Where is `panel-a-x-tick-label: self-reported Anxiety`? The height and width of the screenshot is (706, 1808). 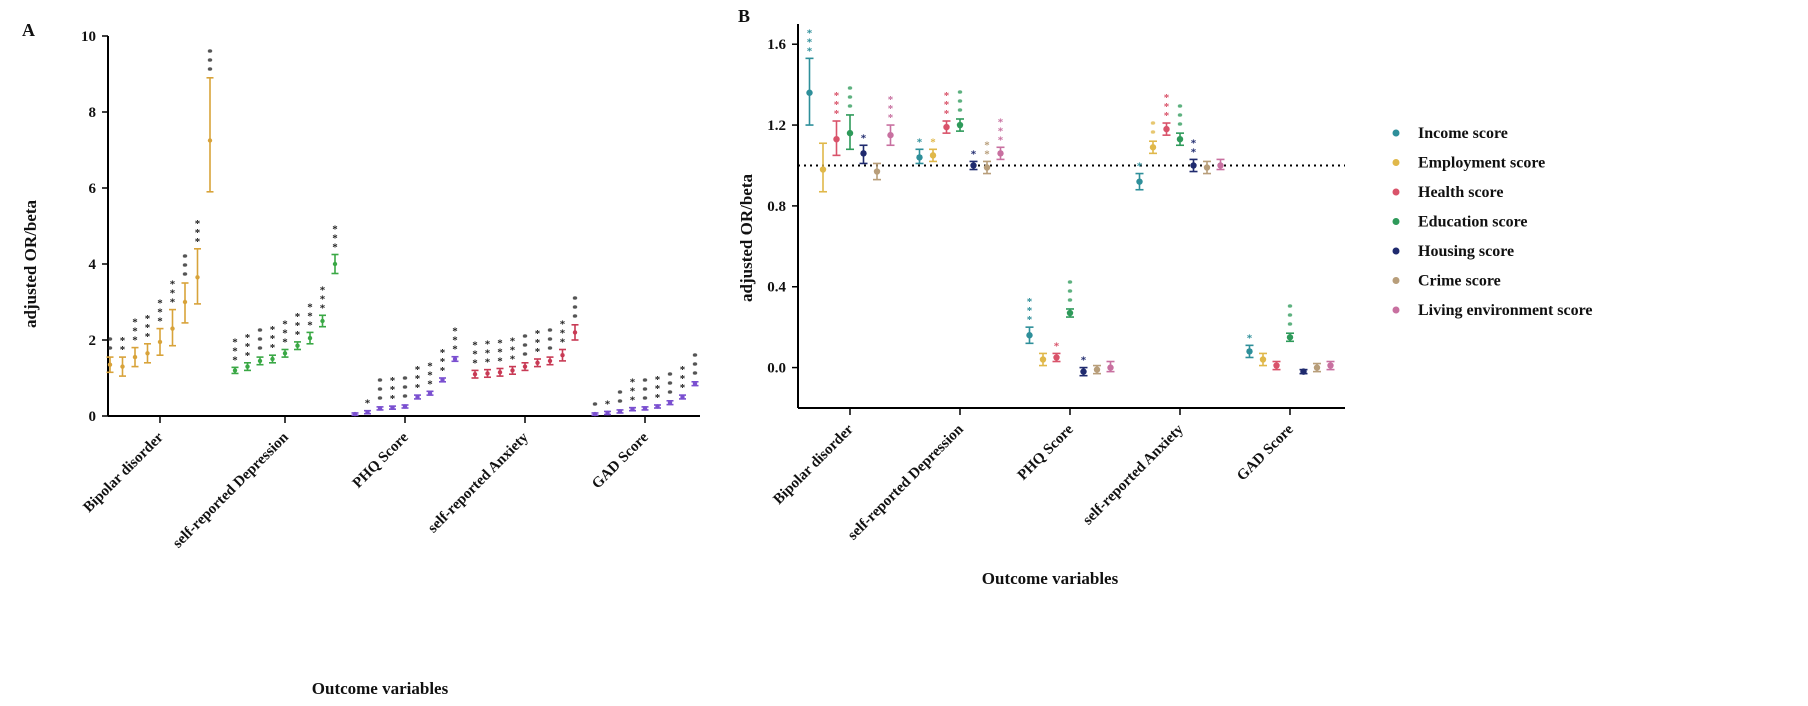
panel-a-x-tick-label: self-reported Anxiety is located at coordinates (478, 482).